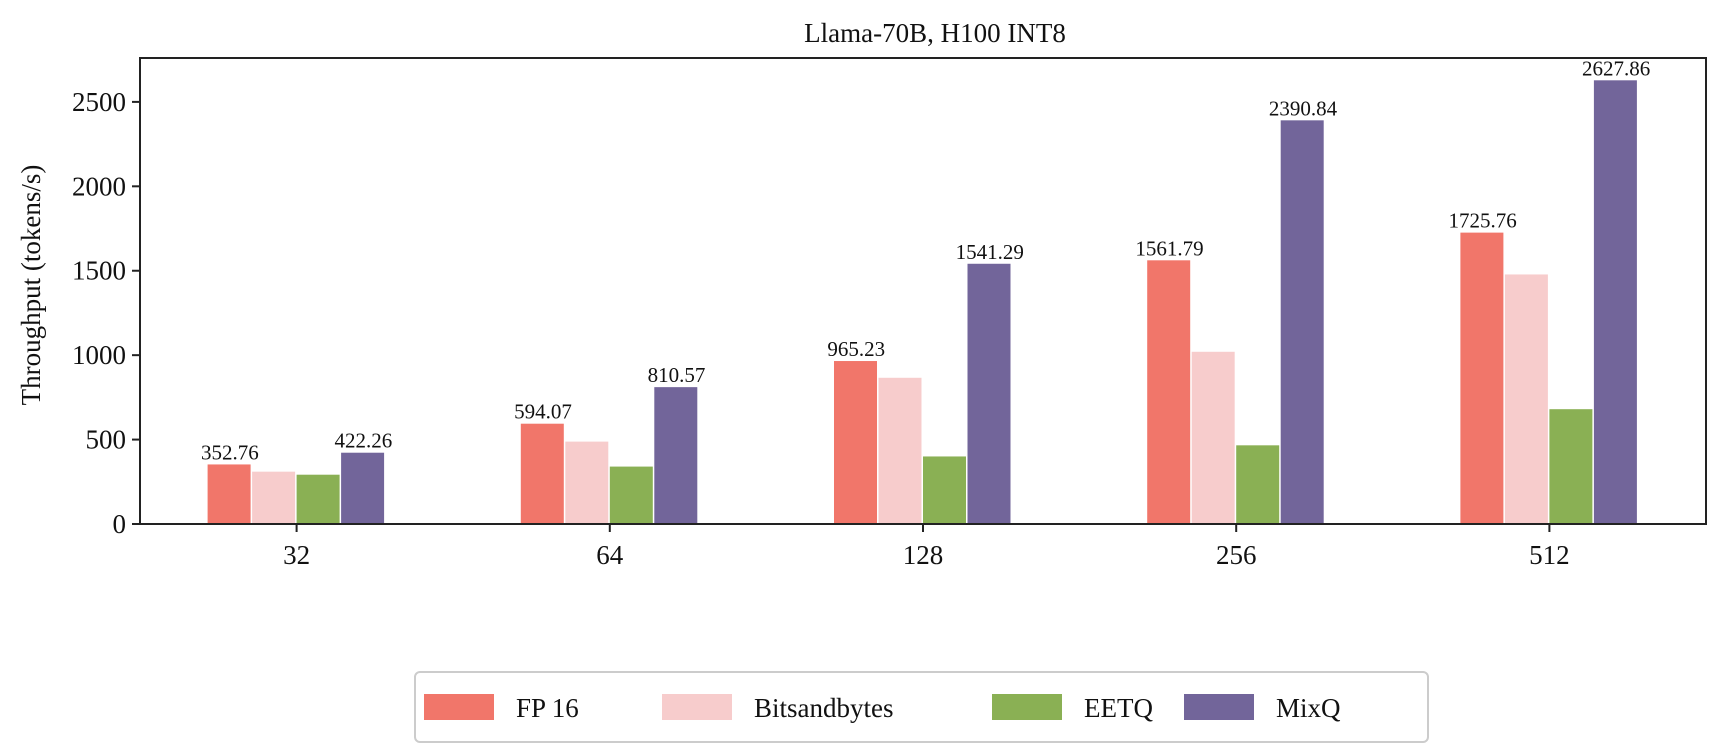 The image size is (1718, 748). What do you see at coordinates (1236, 555) in the screenshot?
I see `x-tick-label: 256` at bounding box center [1236, 555].